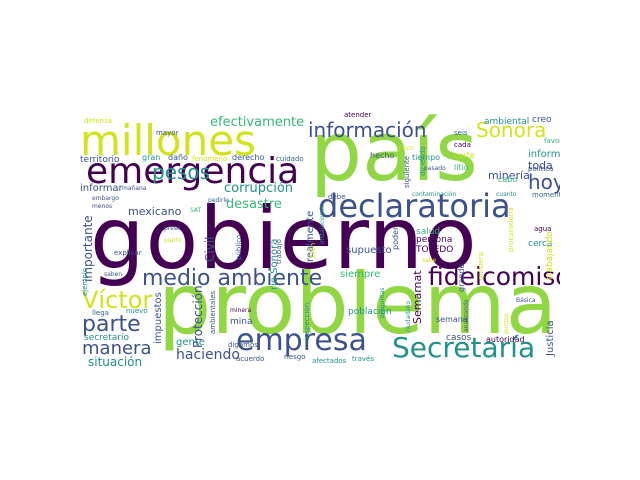 The height and width of the screenshot is (480, 640). I want to click on word: cinco, so click(406, 148).